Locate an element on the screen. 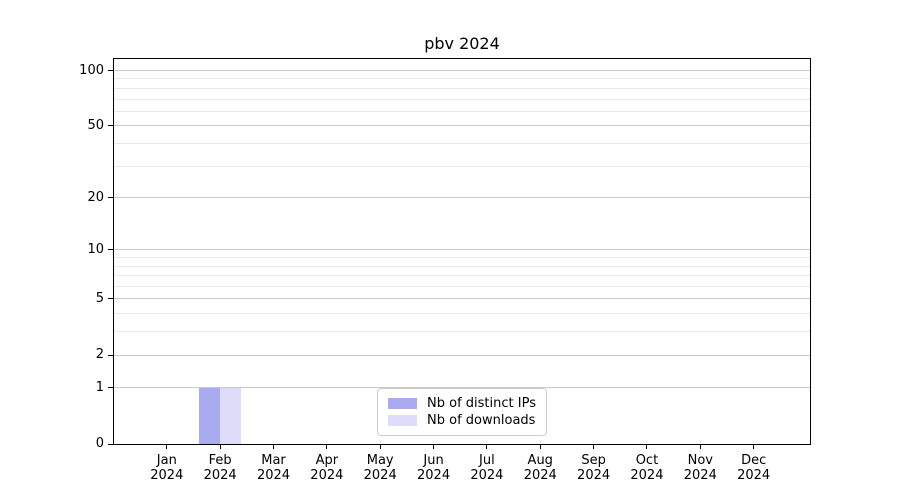 The image size is (900, 500). x-tick-label: Aug 2024 is located at coordinates (540, 468).